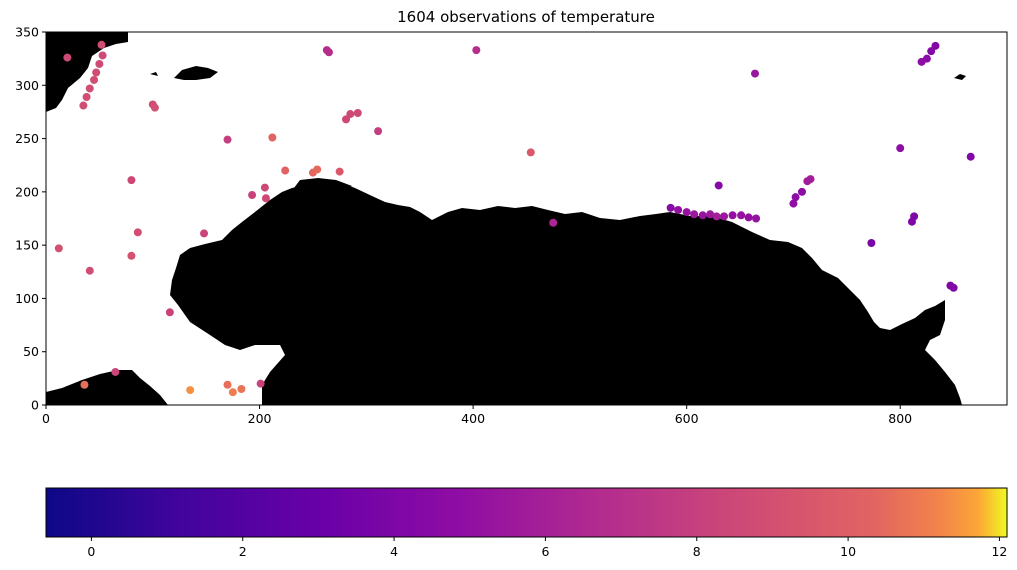 This screenshot has height=570, width=1017. What do you see at coordinates (318, 189) in the screenshot?
I see `land-peninsula` at bounding box center [318, 189].